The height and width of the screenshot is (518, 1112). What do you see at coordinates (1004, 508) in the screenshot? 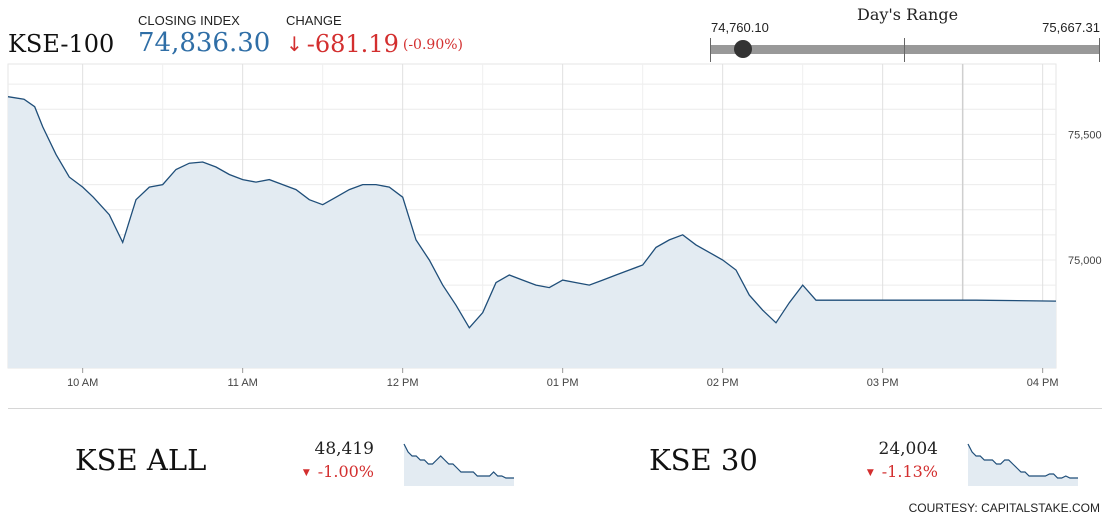
I see `courtesy-credit: COURTESY: CAPITALSTAKE.COM` at bounding box center [1004, 508].